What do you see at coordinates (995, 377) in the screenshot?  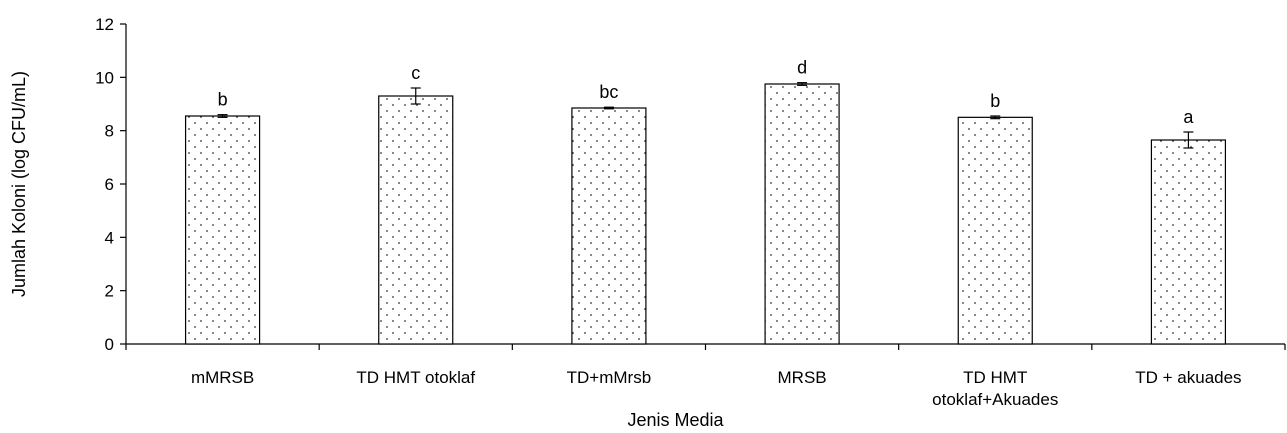 I see `x-tick-label: TD HMT` at bounding box center [995, 377].